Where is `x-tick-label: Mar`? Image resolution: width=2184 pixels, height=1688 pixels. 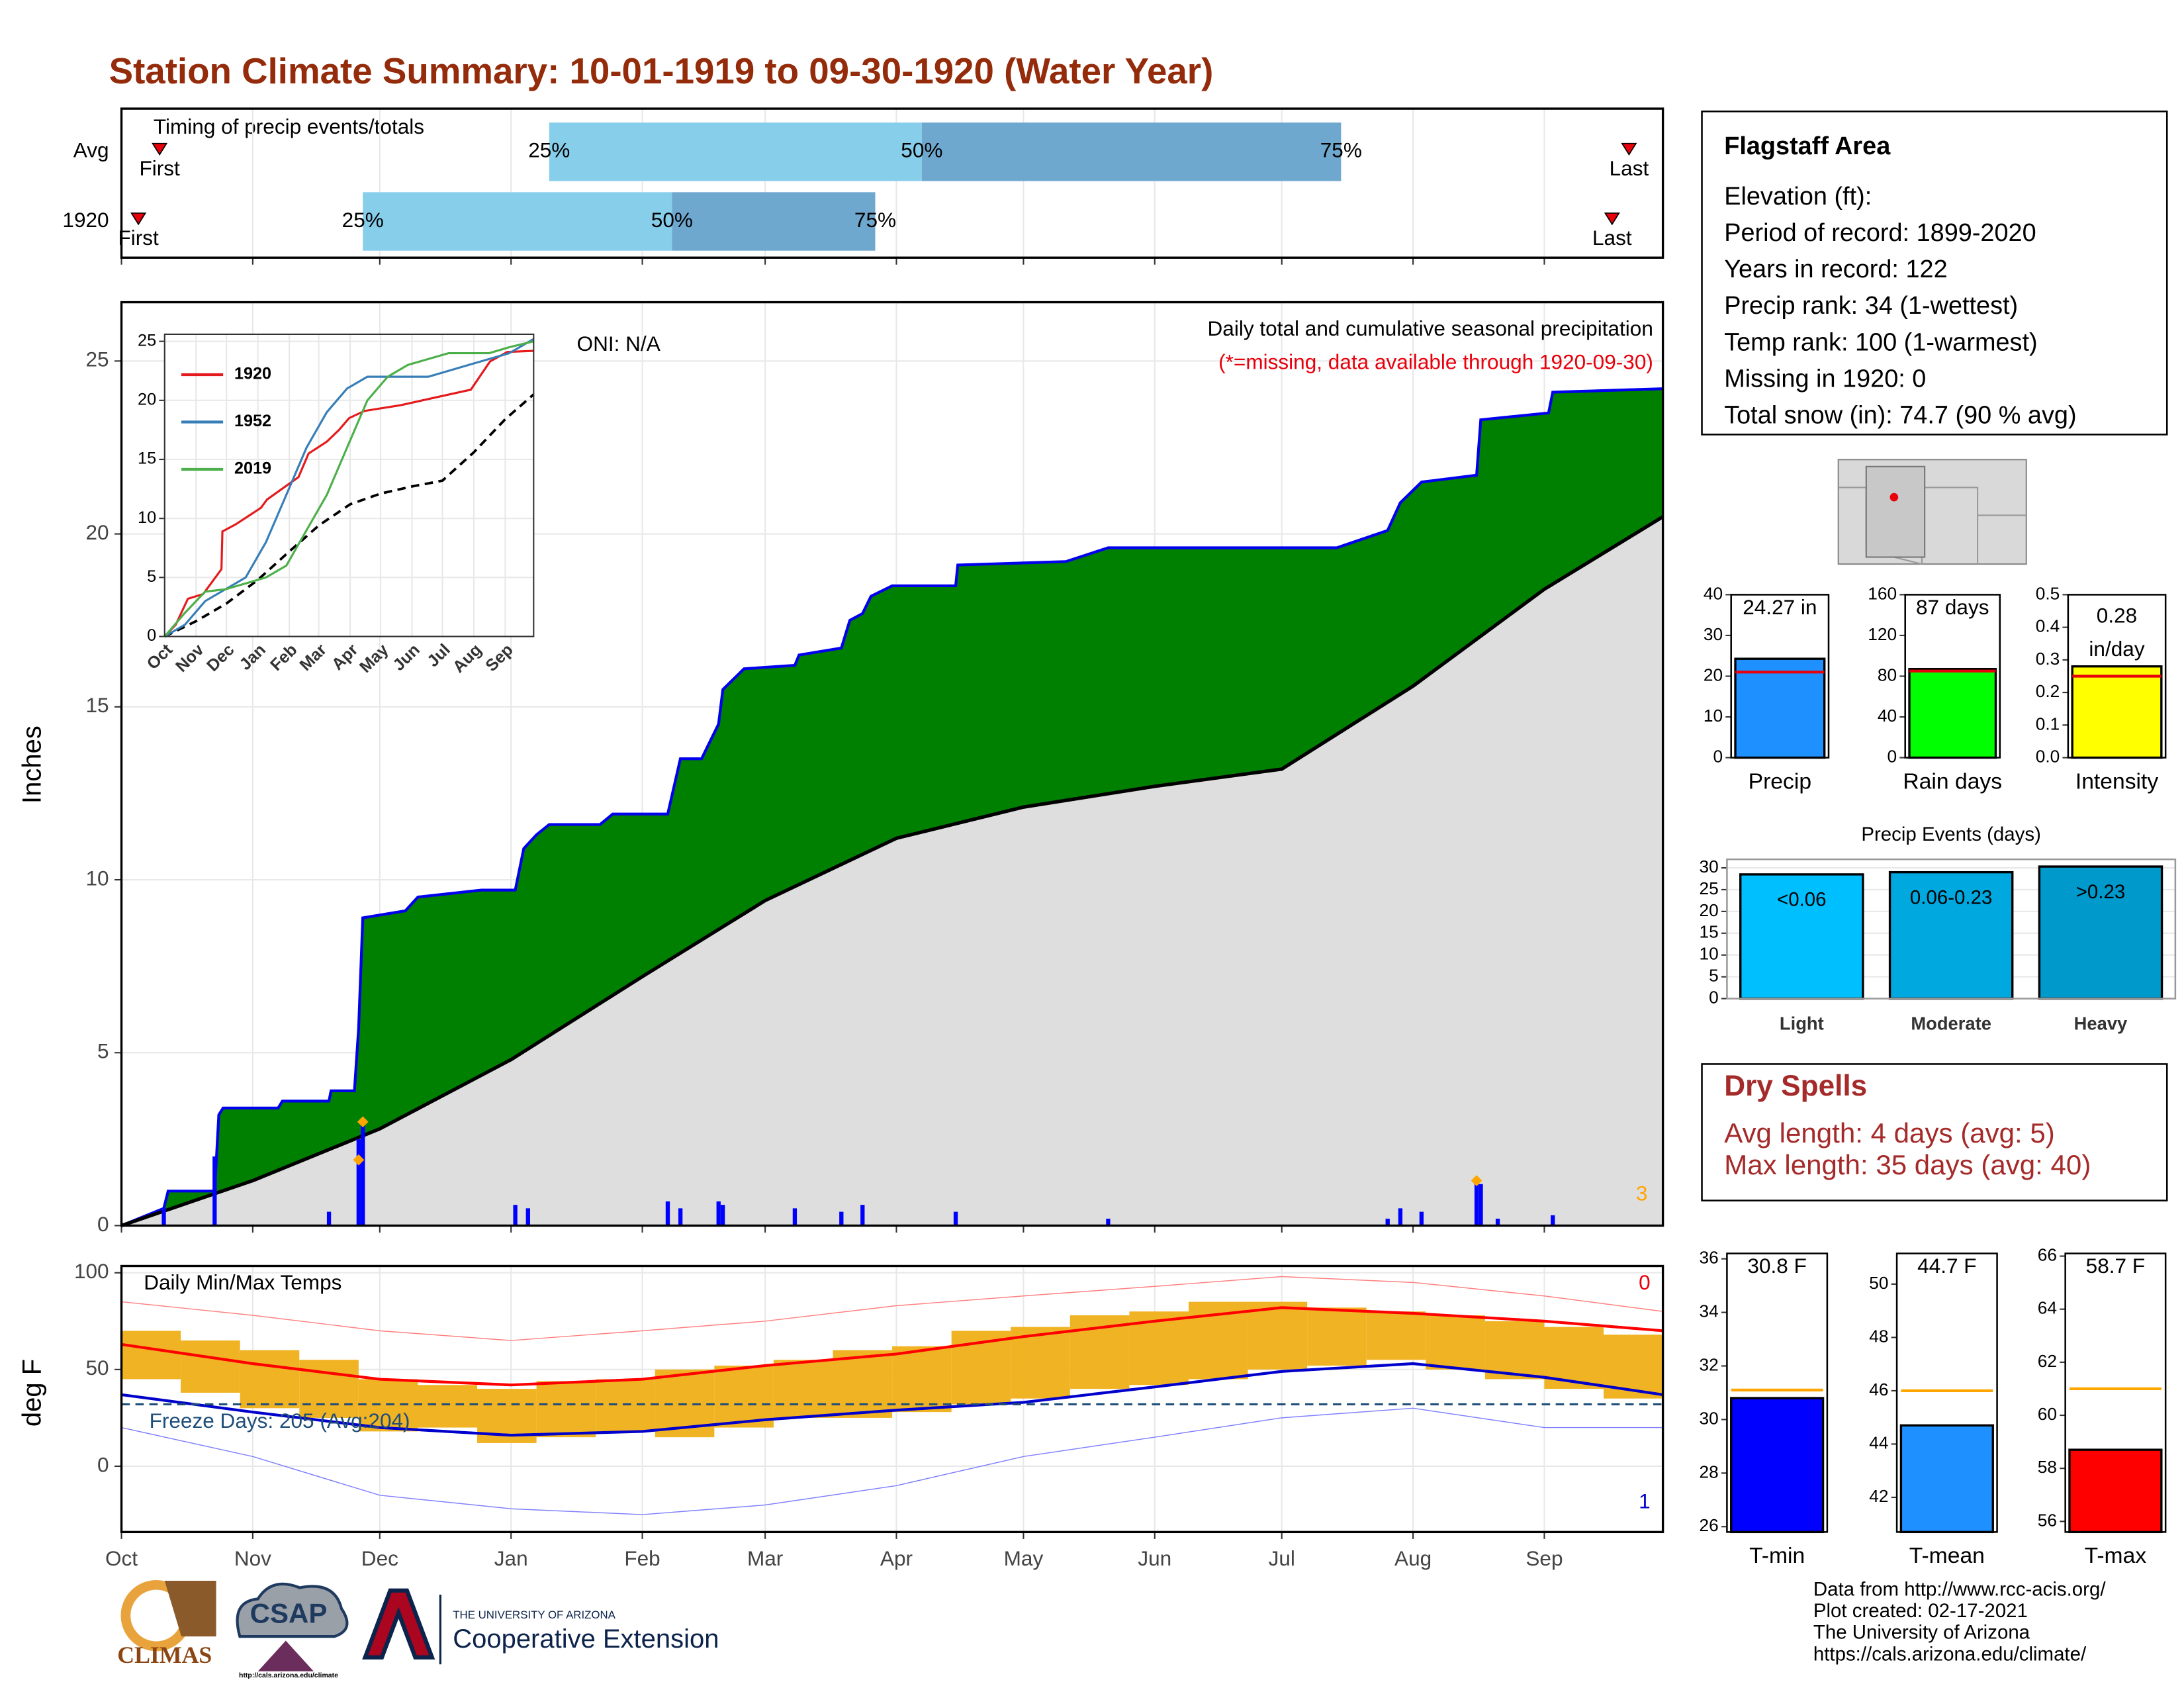 x-tick-label: Mar is located at coordinates (765, 1558).